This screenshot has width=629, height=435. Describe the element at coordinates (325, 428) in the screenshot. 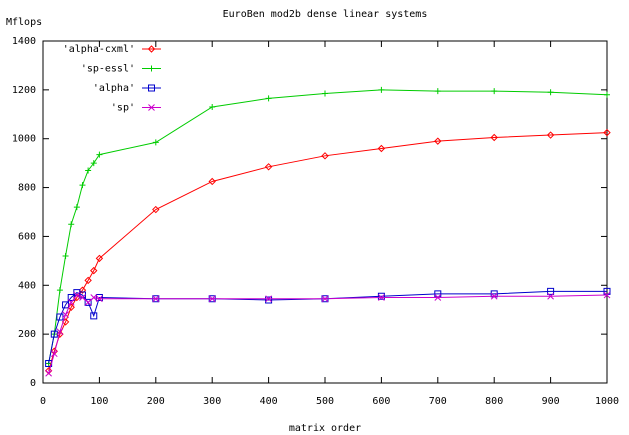

I see `x-axis-label: matrix order` at that location.